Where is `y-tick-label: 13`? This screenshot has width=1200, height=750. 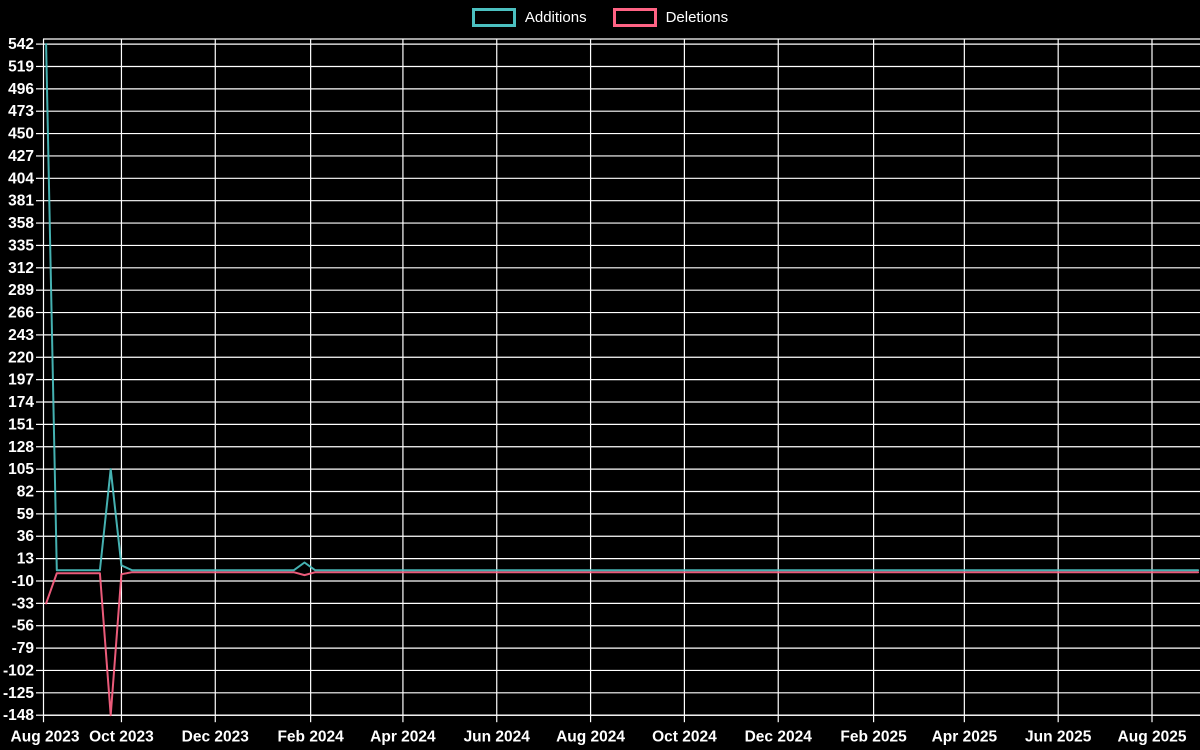
y-tick-label: 13 is located at coordinates (26, 559).